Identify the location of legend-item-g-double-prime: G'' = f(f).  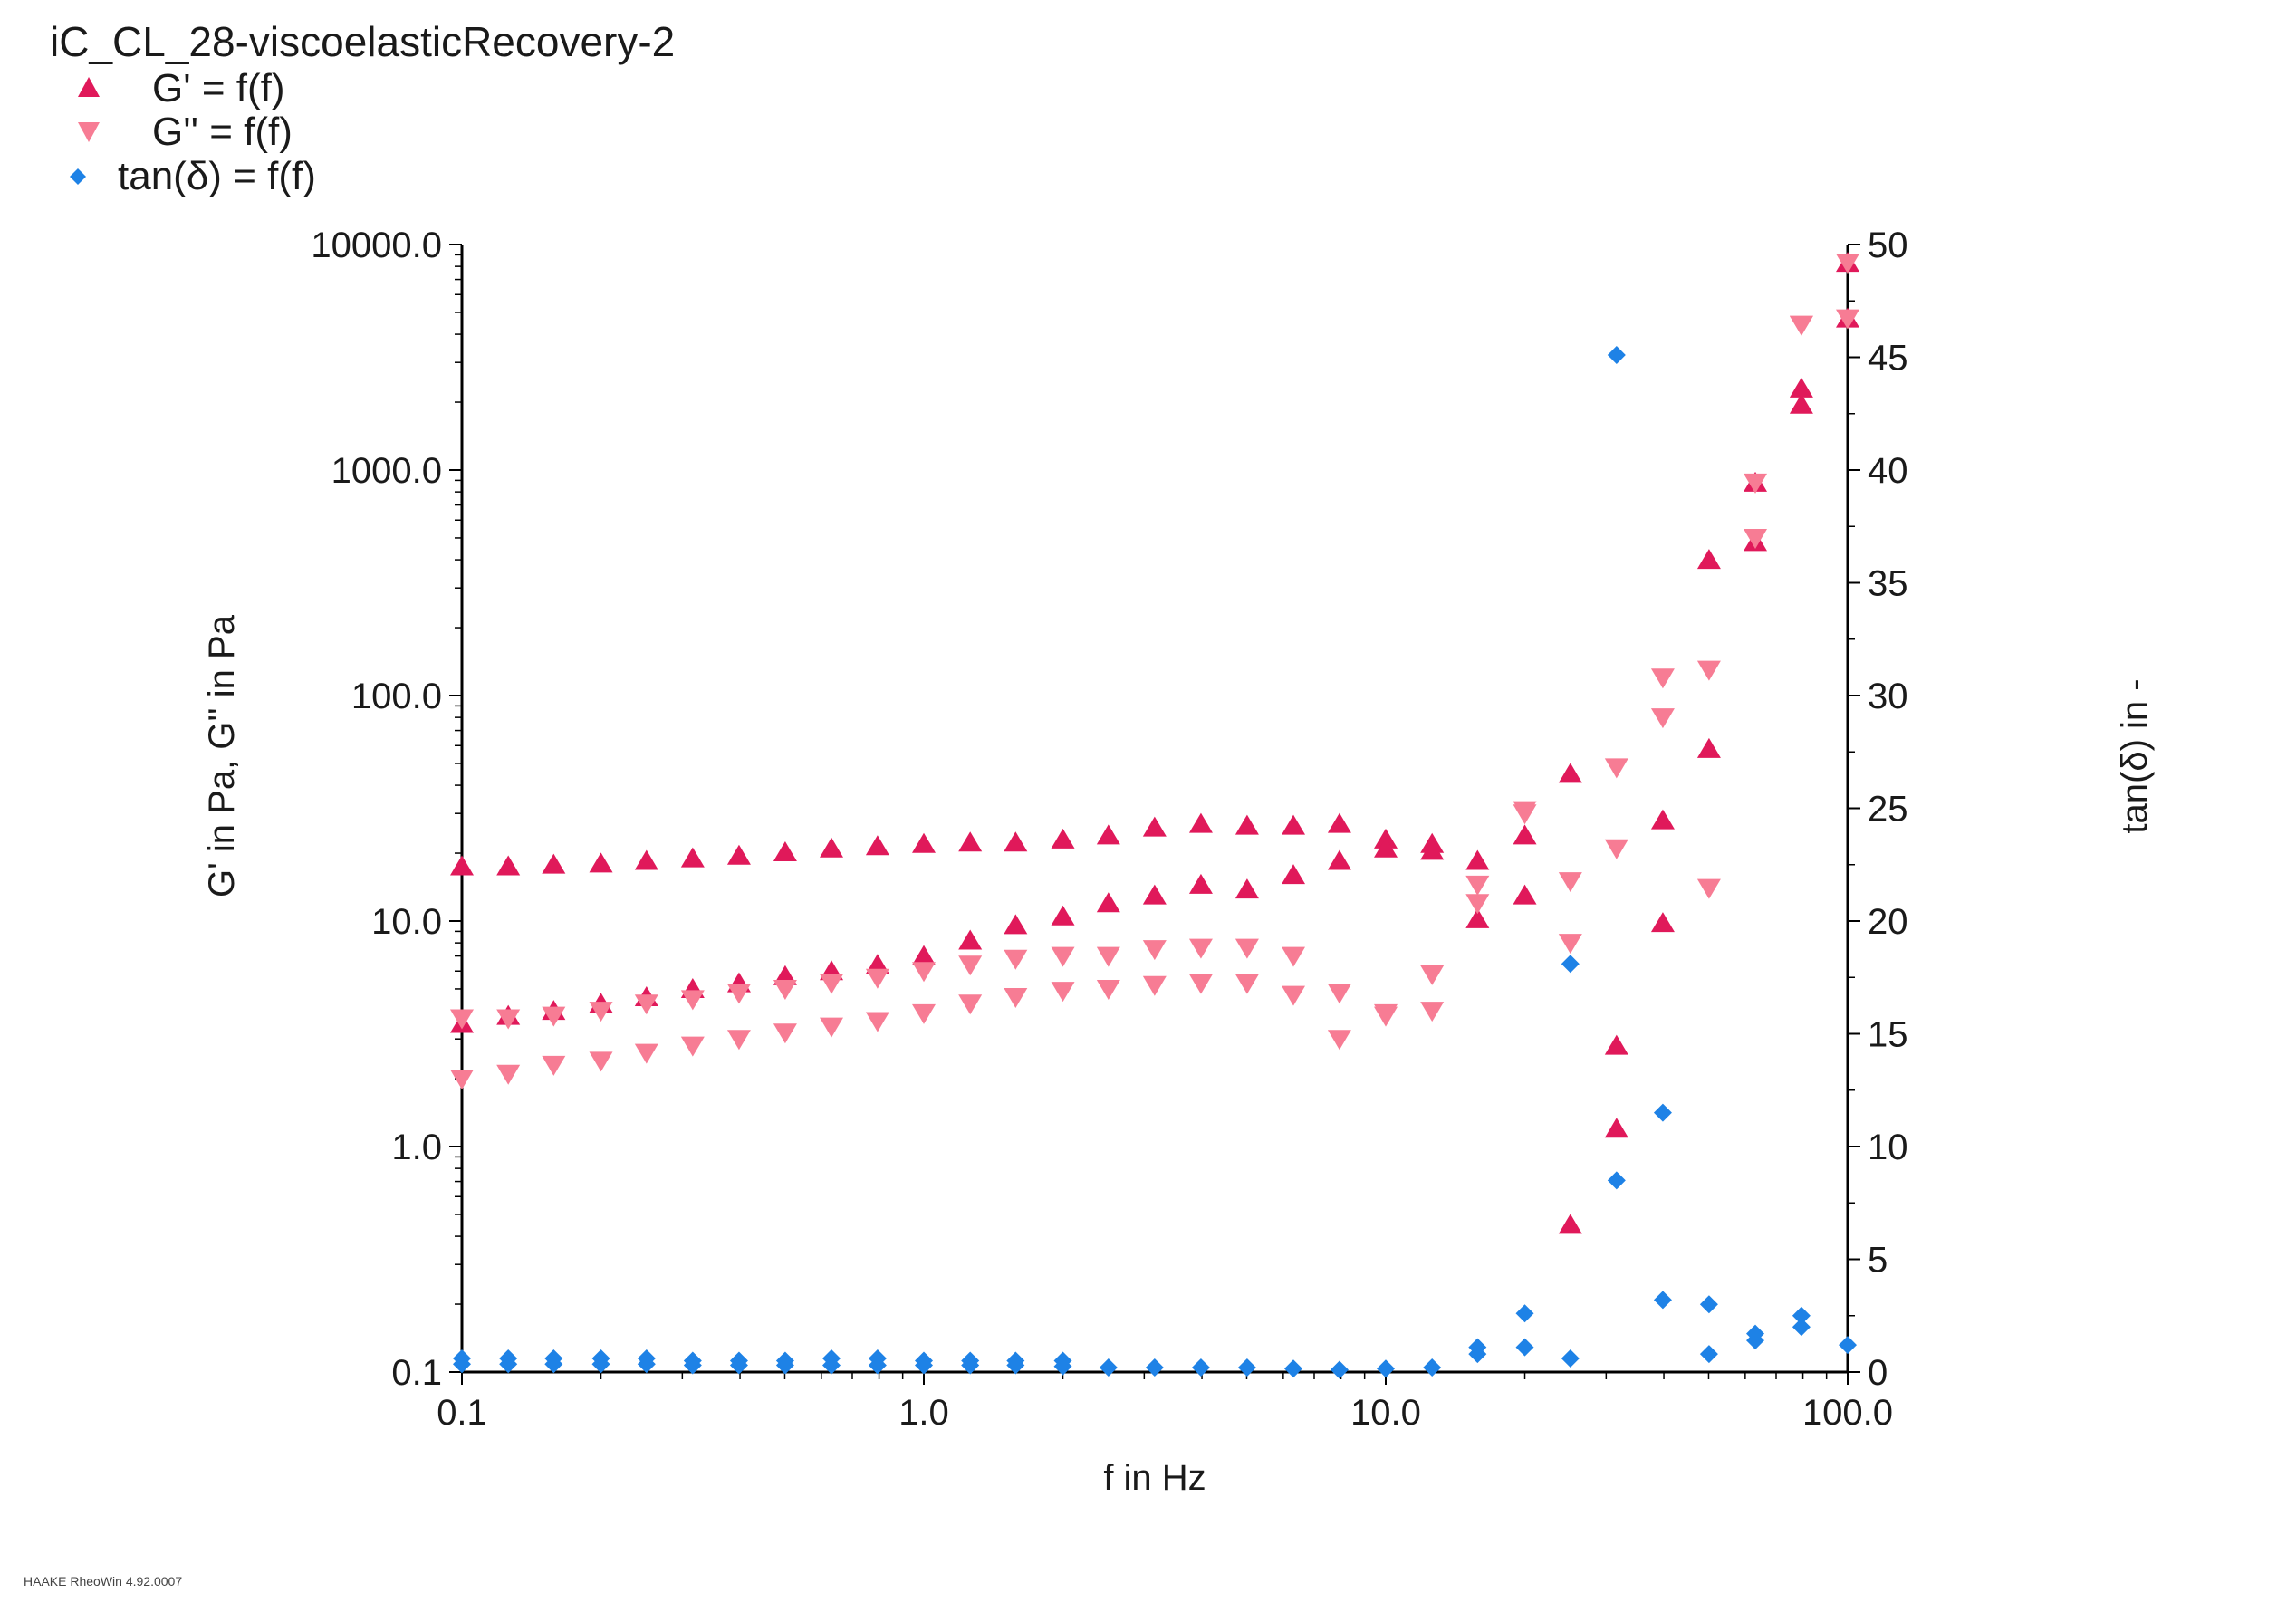
(185, 132).